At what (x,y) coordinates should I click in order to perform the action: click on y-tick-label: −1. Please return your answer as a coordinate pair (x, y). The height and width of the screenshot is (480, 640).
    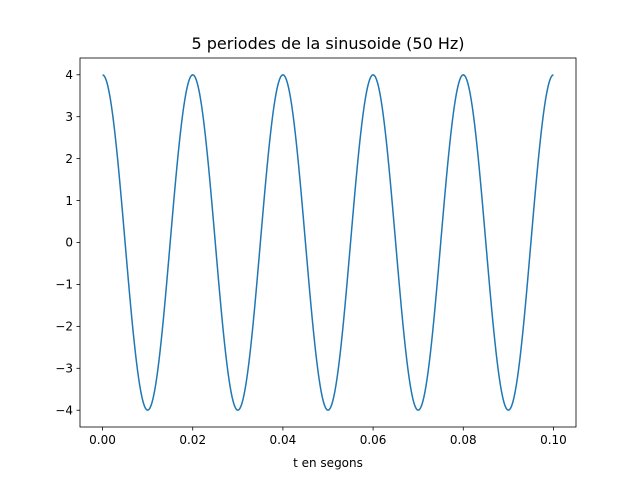
    Looking at the image, I should click on (64, 285).